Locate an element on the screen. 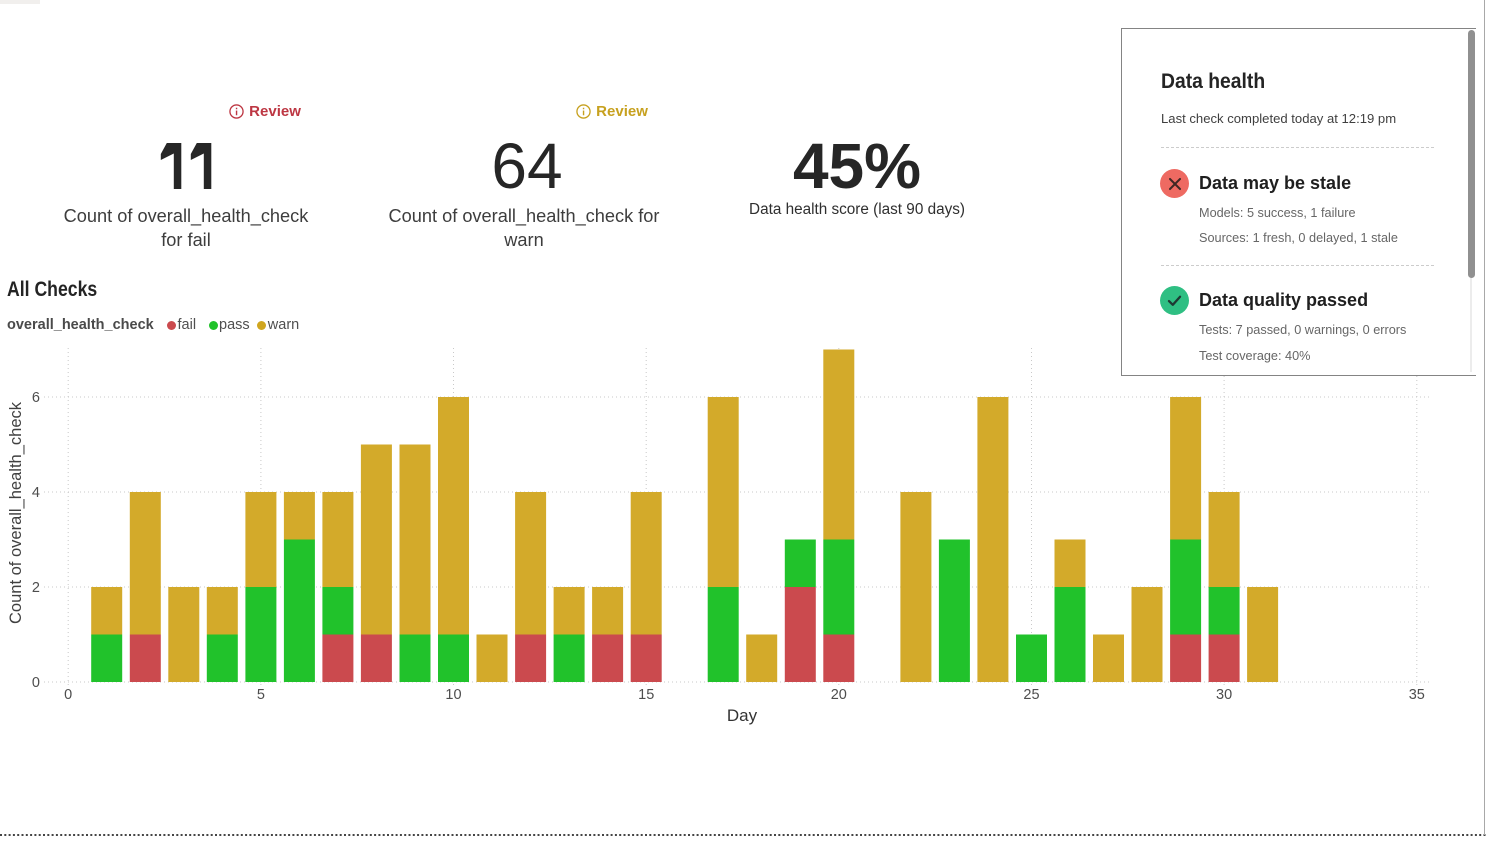  svg-text: 20 is located at coordinates (839, 695).